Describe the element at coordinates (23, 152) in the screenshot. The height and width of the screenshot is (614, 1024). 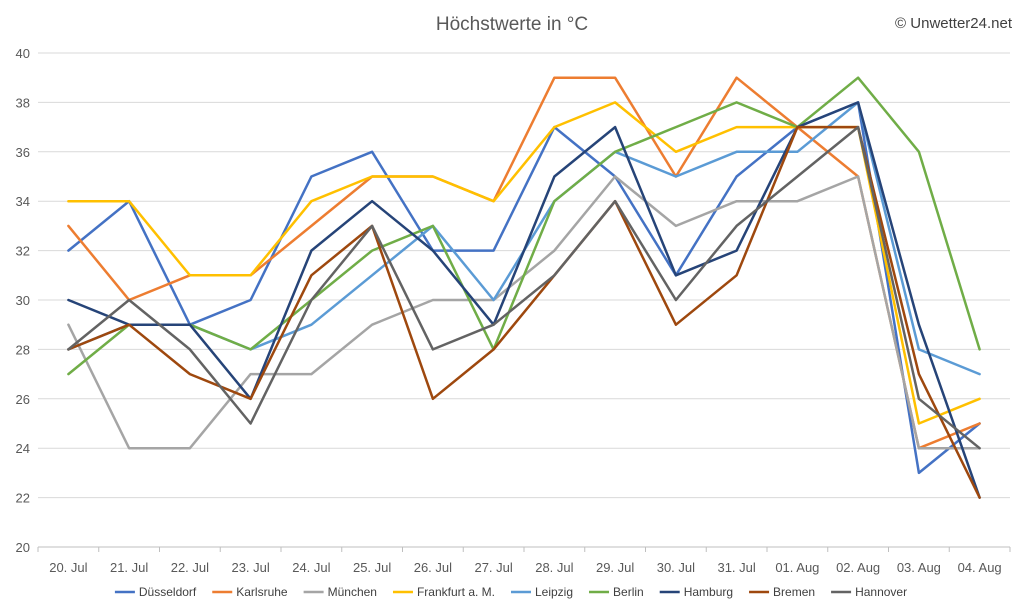
I see `y-tick-label: 36` at that location.